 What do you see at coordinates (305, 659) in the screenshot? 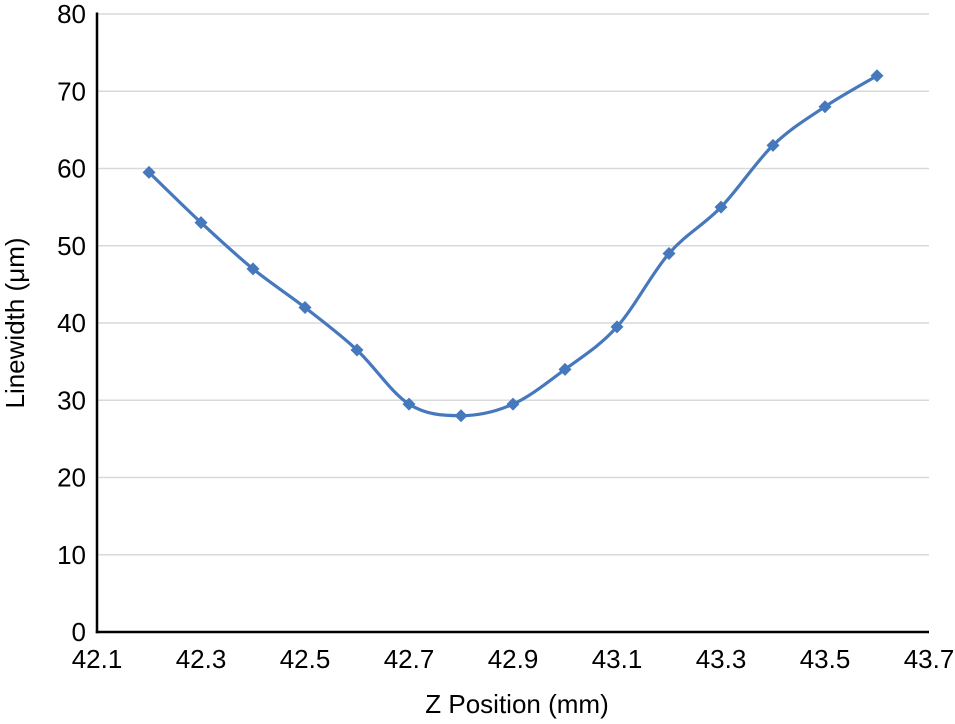
I see `x-tick-label: 42.5` at bounding box center [305, 659].